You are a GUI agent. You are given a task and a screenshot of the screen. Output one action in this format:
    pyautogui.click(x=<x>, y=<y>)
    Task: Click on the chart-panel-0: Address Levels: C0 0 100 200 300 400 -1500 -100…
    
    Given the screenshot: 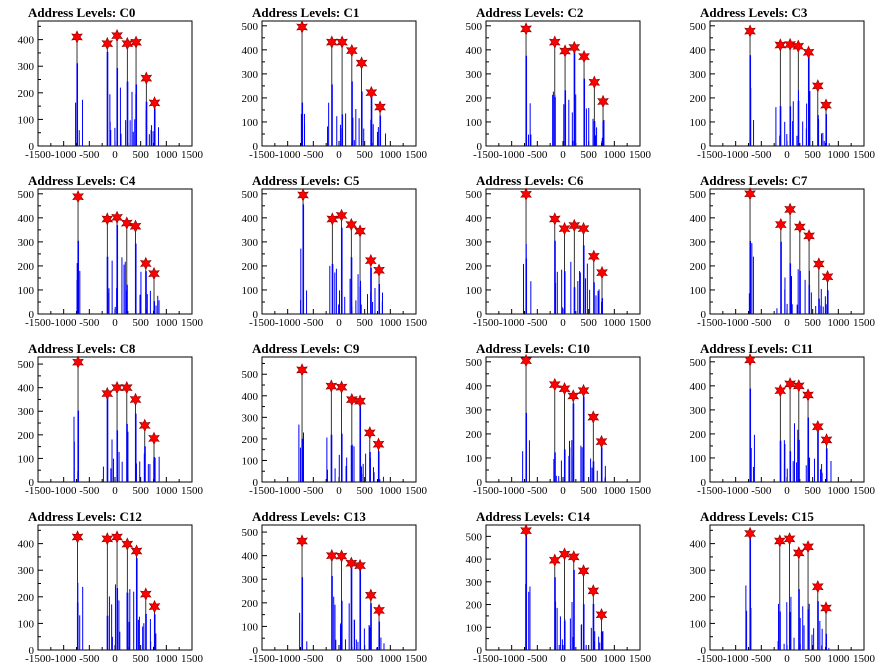 What is the action you would take?
    pyautogui.click(x=111, y=83)
    